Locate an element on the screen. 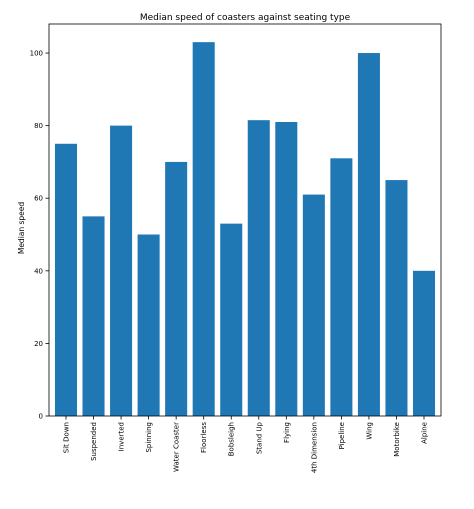 The width and height of the screenshot is (474, 509). x-tick-label: Floorless is located at coordinates (204, 437).